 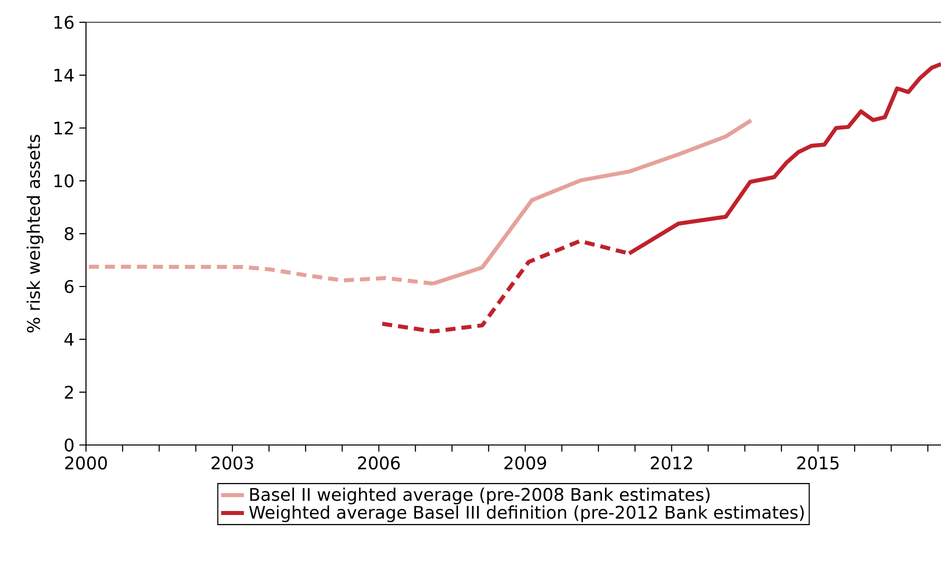 What do you see at coordinates (379, 463) in the screenshot?
I see `x-tick-label: 2006` at bounding box center [379, 463].